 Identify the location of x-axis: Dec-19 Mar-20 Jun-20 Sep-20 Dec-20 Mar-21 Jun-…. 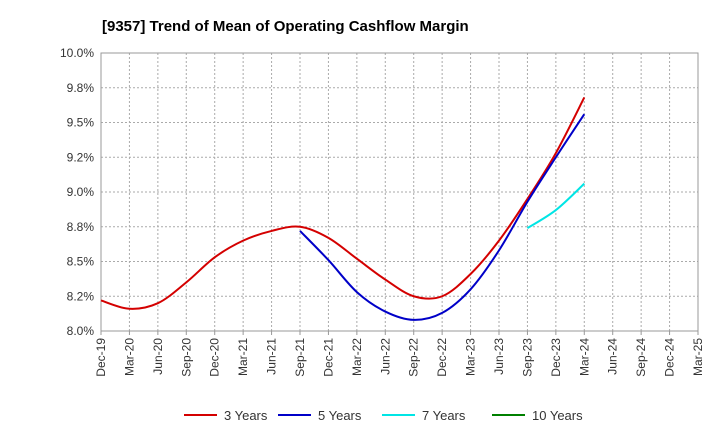
(399, 354).